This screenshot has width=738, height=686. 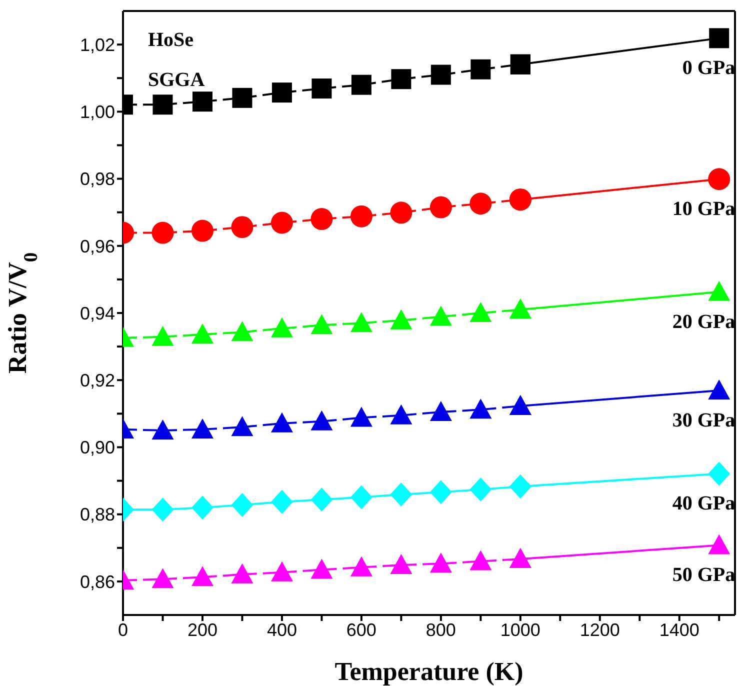 What do you see at coordinates (97, 448) in the screenshot?
I see `y-tick-label: 0,90` at bounding box center [97, 448].